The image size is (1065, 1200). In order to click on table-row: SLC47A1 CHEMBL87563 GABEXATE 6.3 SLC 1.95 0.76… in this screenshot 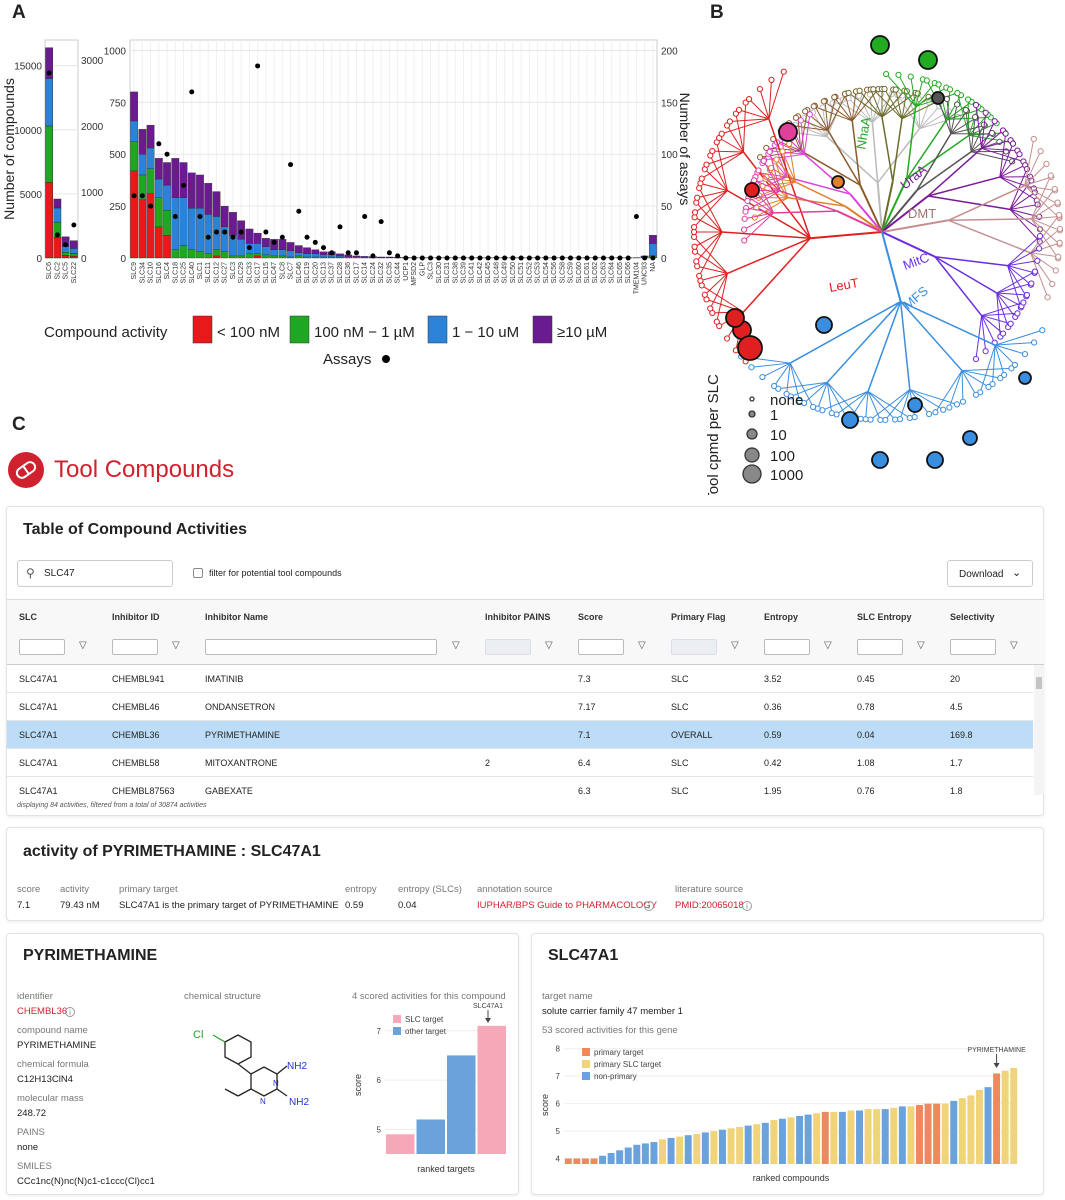, I will do `click(520, 786)`.